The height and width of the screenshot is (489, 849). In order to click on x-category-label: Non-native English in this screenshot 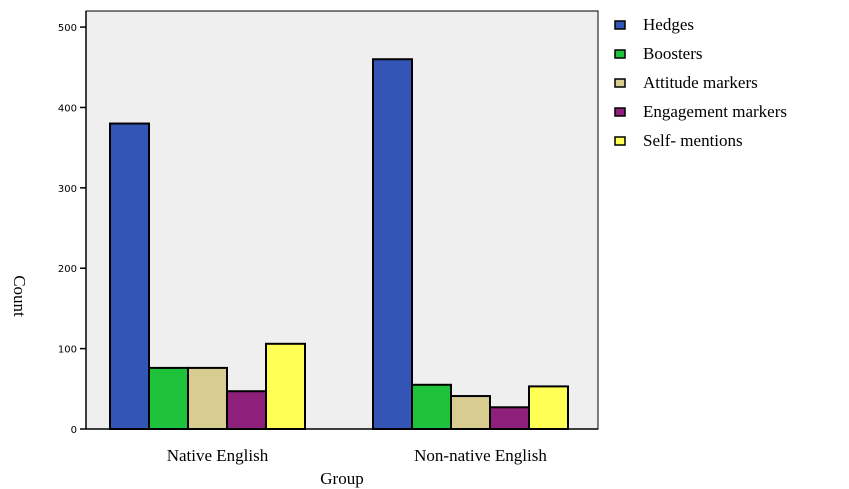, I will do `click(480, 455)`.